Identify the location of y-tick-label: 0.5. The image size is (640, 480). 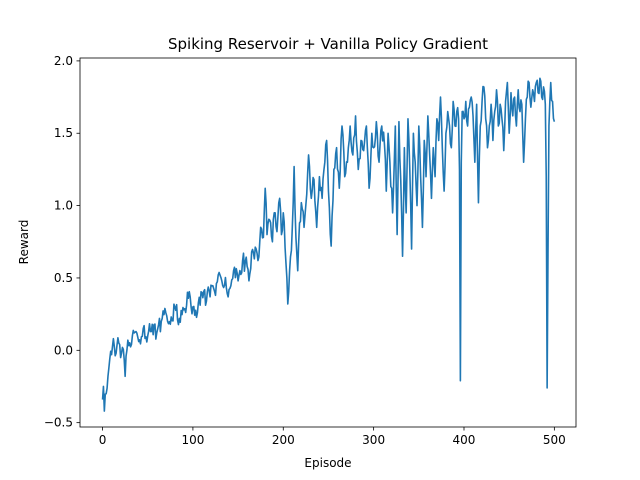
(63, 278).